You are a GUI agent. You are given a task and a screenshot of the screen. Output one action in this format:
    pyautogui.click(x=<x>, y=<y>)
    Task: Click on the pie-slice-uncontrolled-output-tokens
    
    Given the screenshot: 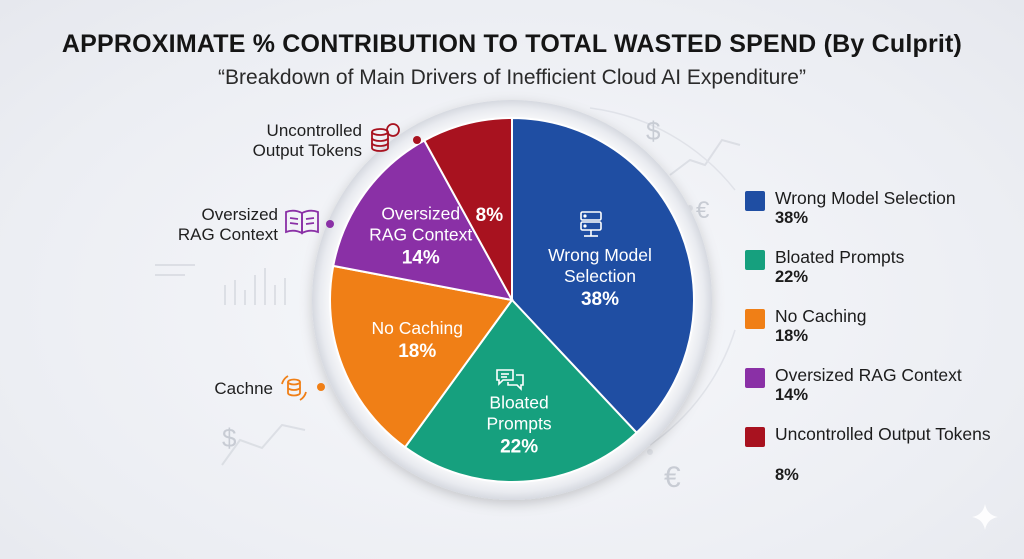 What is the action you would take?
    pyautogui.click(x=467, y=208)
    